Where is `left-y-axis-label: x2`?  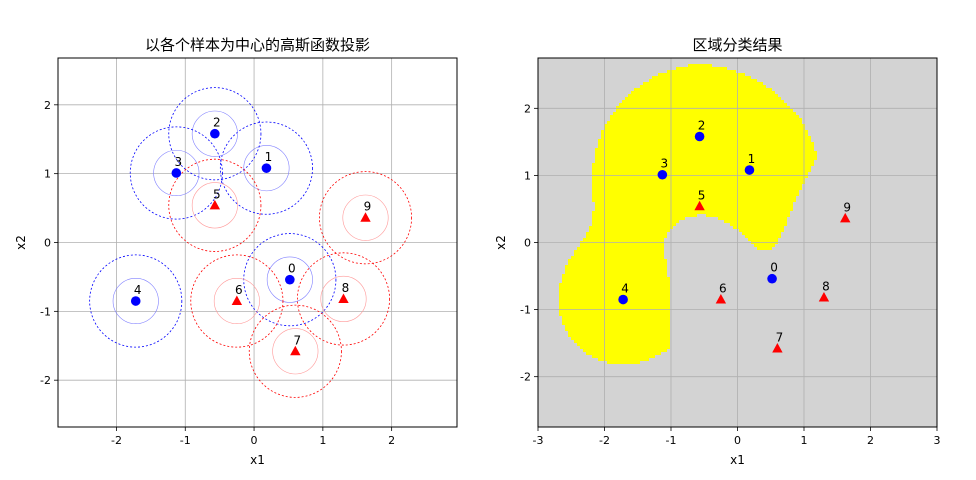 left-y-axis-label: x2 is located at coordinates (21, 242).